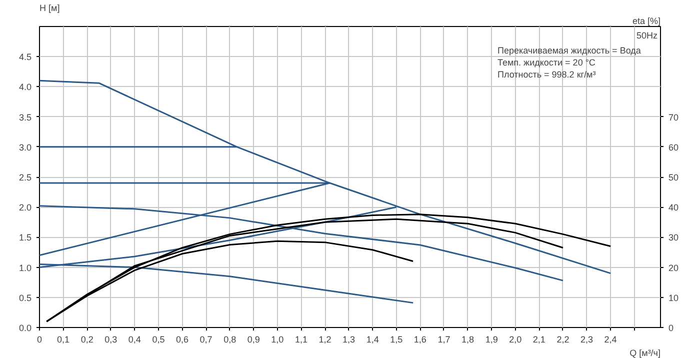 This screenshot has width=691, height=358. Describe the element at coordinates (673, 207) in the screenshot. I see `y2-tick-label: 40` at that location.